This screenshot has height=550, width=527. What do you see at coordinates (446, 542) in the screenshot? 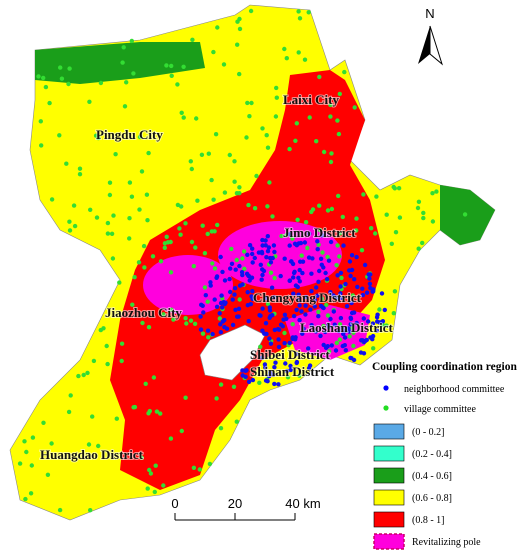
I see `legend-label: Revitalizing pole` at bounding box center [446, 542].